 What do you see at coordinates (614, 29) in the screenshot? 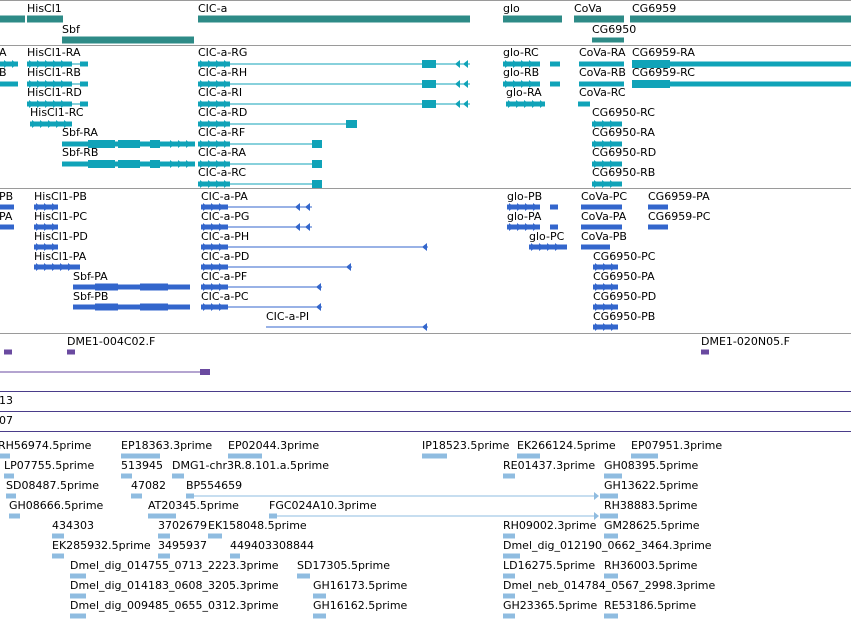
I see `gene-label: CG6950` at bounding box center [614, 29].